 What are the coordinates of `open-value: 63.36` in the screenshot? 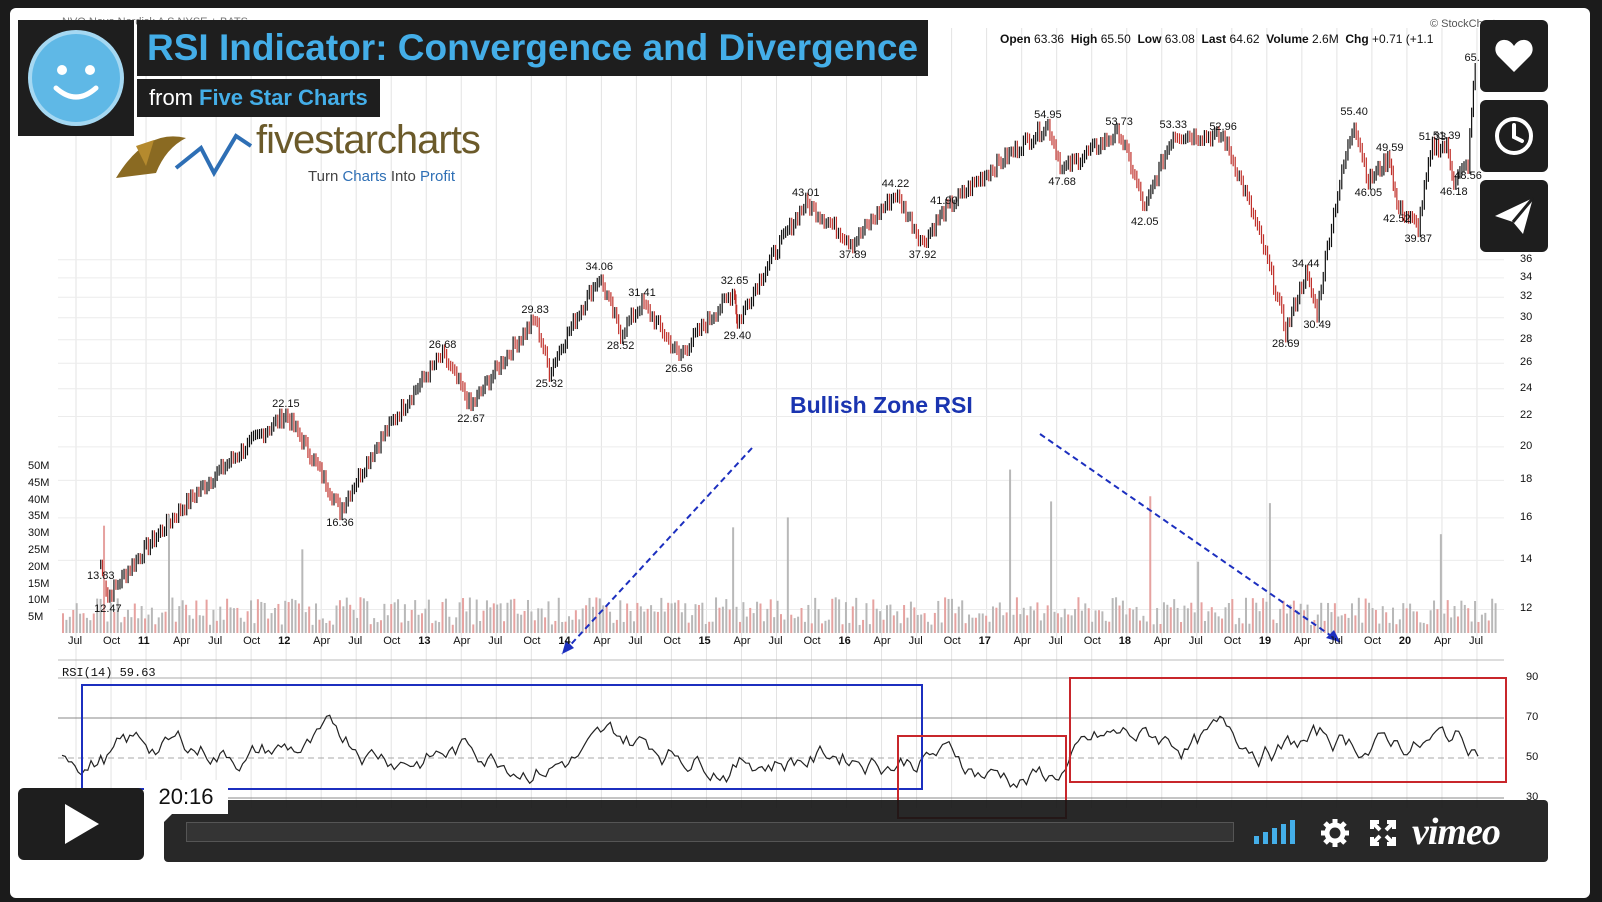 It's located at (1049, 39).